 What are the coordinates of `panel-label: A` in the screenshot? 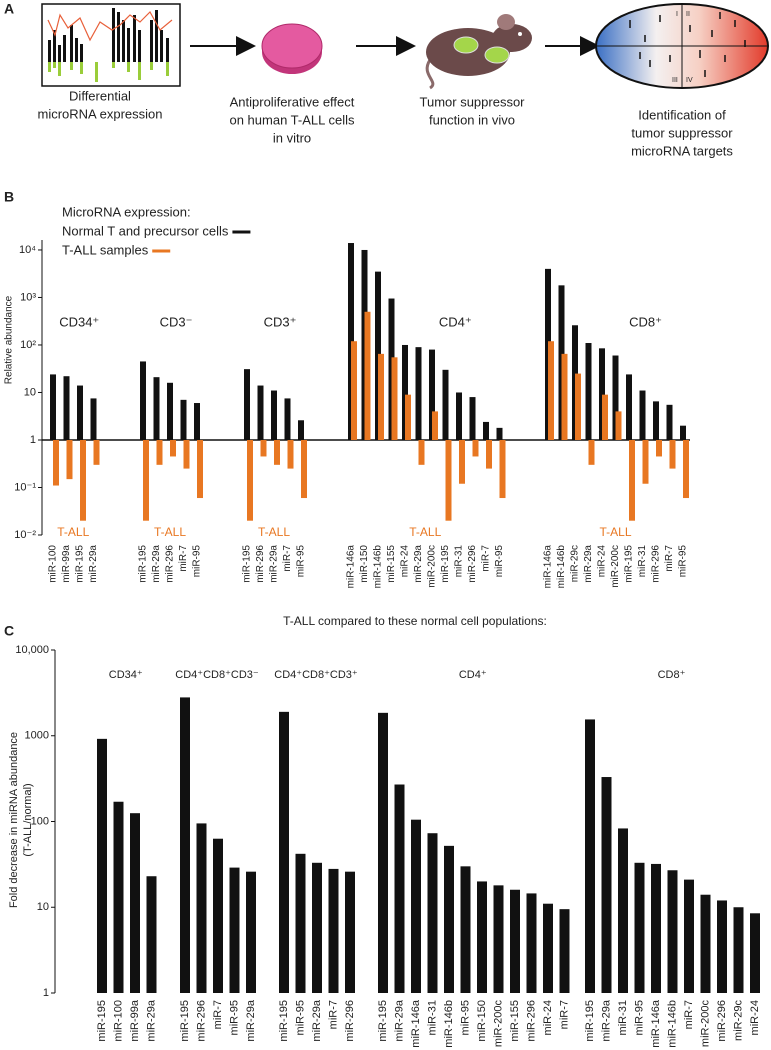 It's located at (9, 9).